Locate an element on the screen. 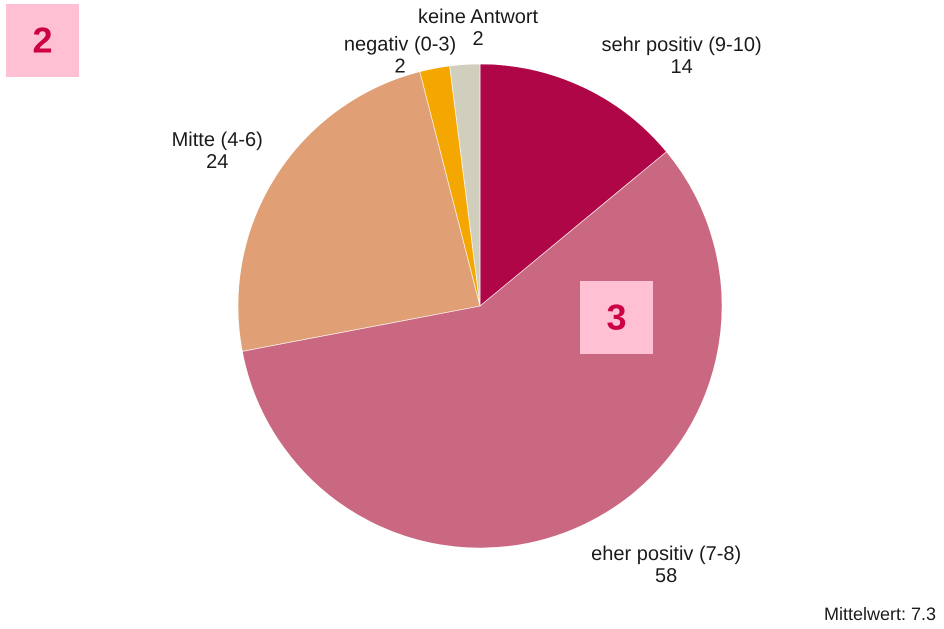  text: 3 is located at coordinates (616, 317).